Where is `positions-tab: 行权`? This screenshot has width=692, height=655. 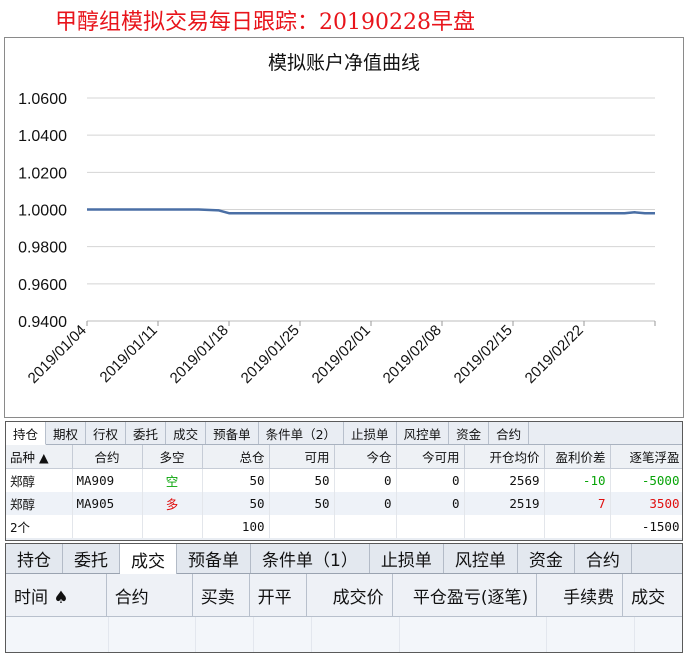 positions-tab: 行权 is located at coordinates (106, 433).